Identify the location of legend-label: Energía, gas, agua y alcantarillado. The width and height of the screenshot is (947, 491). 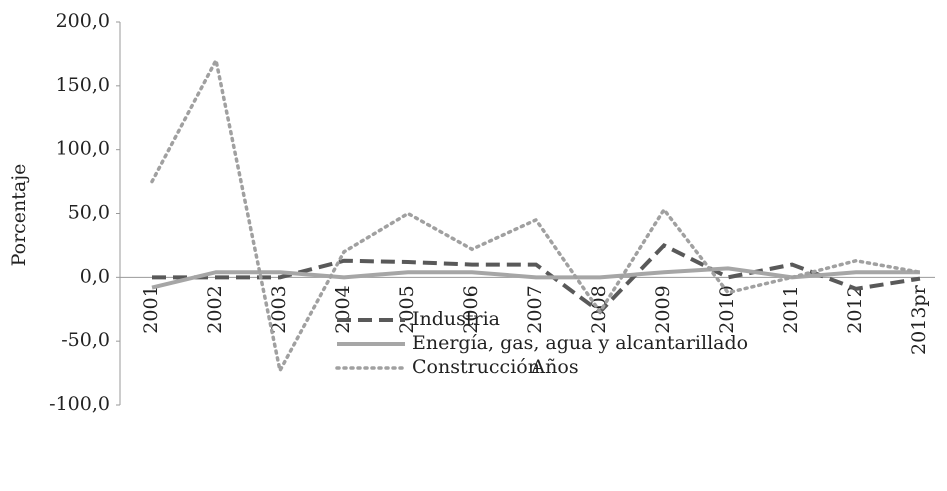
(580, 343).